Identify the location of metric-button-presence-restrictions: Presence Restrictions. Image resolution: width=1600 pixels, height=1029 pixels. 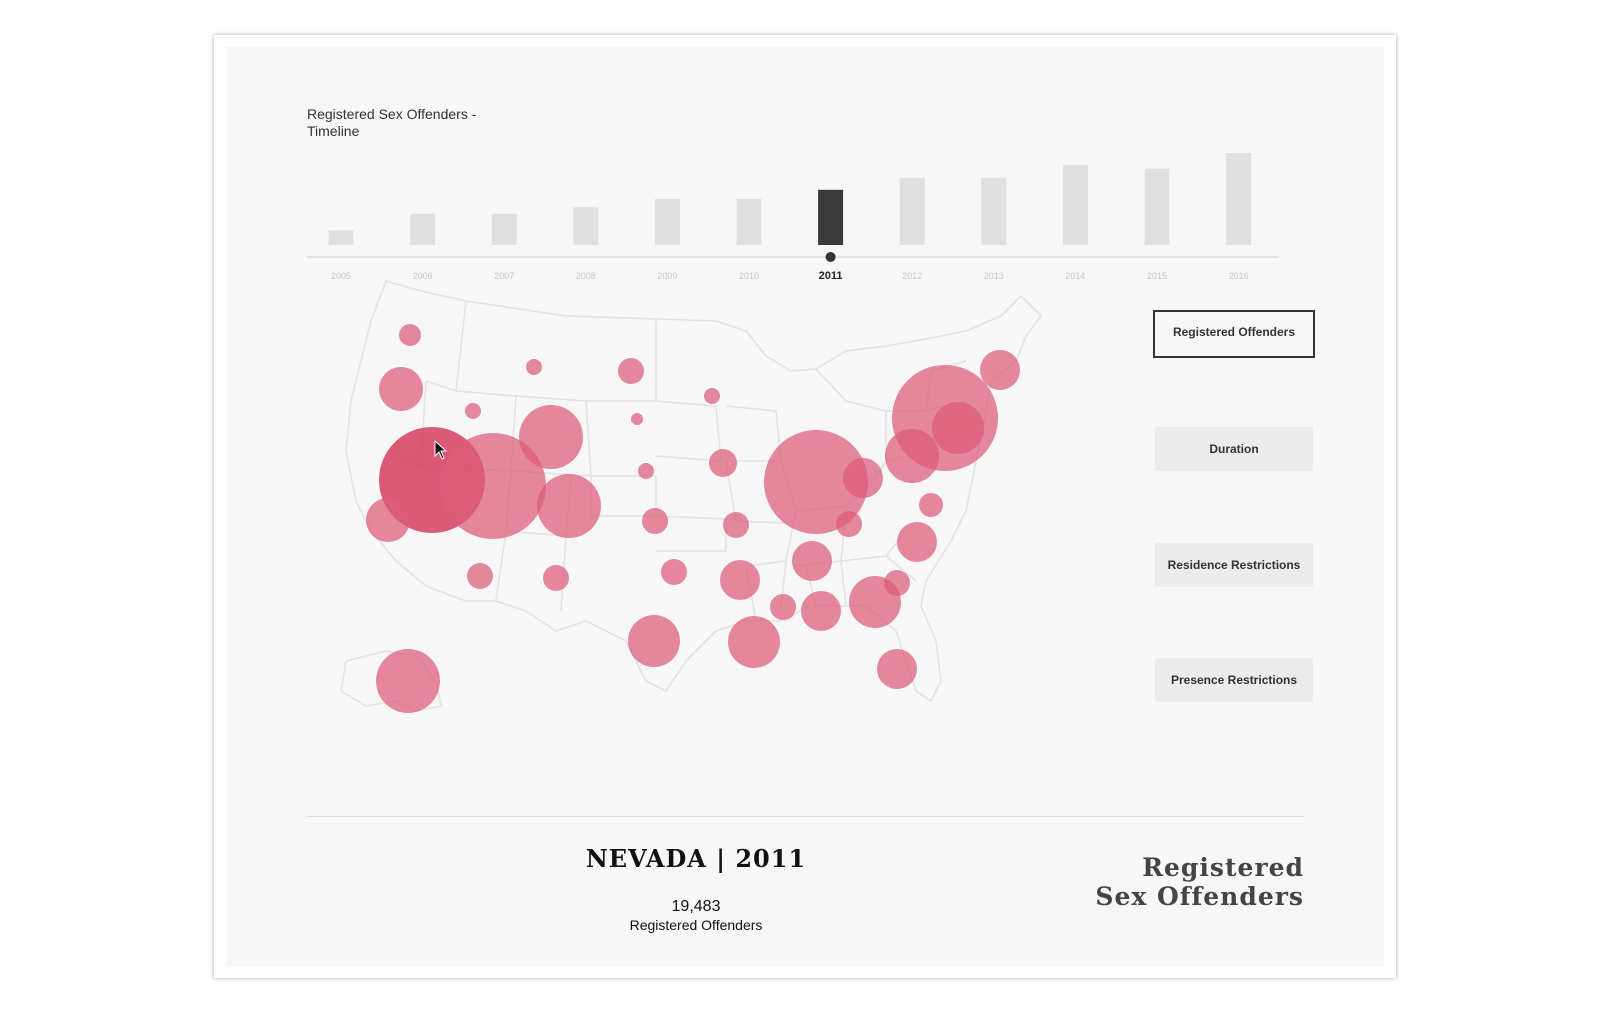
(1234, 680).